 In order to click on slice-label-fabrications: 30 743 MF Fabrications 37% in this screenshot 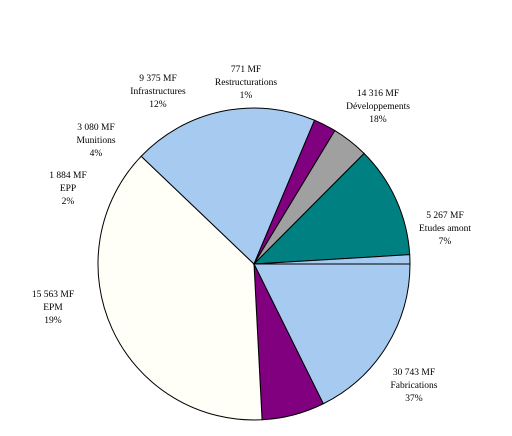, I will do `click(414, 386)`.